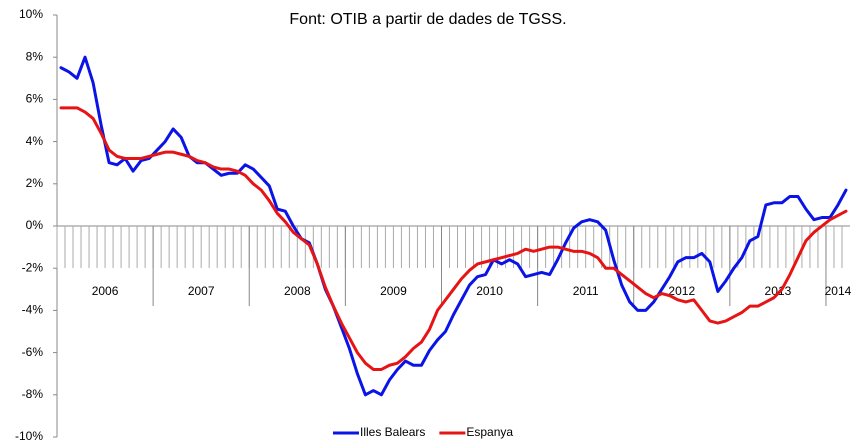 The width and height of the screenshot is (854, 443). I want to click on x-tick-label: 2012, so click(681, 291).